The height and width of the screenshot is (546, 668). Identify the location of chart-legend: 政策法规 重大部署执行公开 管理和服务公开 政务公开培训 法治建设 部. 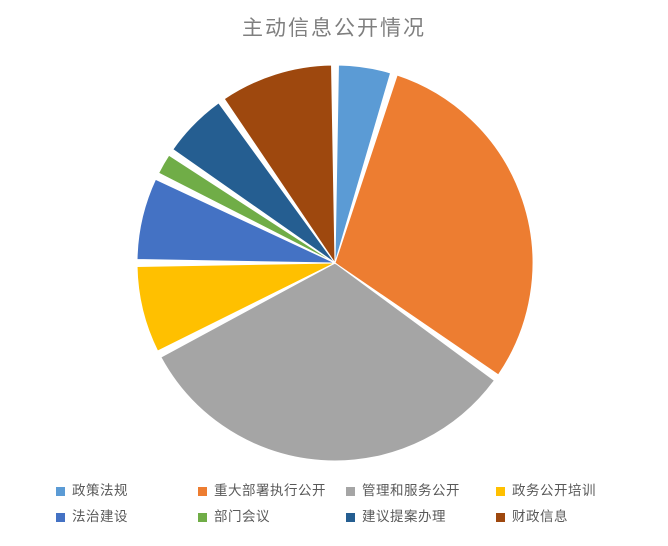
(334, 508).